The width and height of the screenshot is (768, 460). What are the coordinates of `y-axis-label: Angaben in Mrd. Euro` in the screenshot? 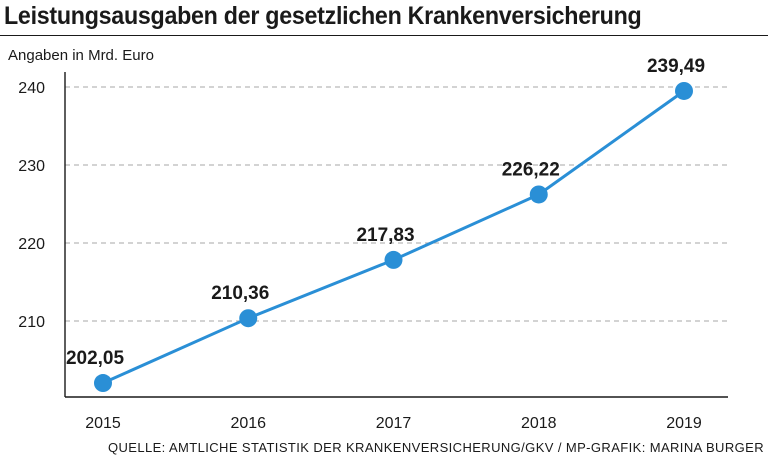 It's located at (81, 55).